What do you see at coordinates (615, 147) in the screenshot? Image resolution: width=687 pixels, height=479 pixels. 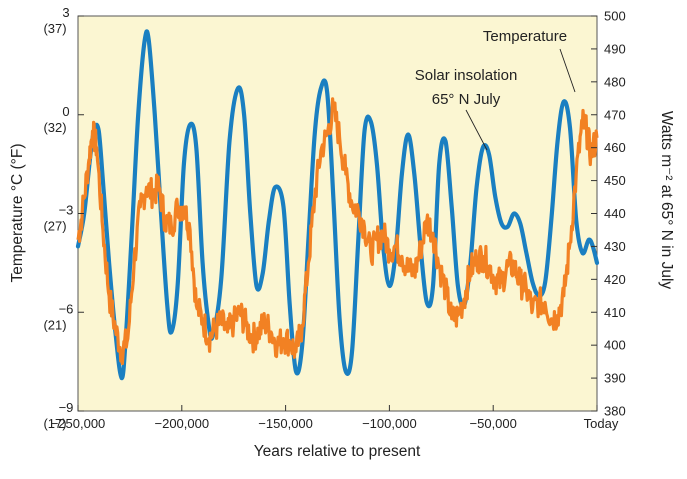 I see `y-right-tick-label: 460` at bounding box center [615, 147].